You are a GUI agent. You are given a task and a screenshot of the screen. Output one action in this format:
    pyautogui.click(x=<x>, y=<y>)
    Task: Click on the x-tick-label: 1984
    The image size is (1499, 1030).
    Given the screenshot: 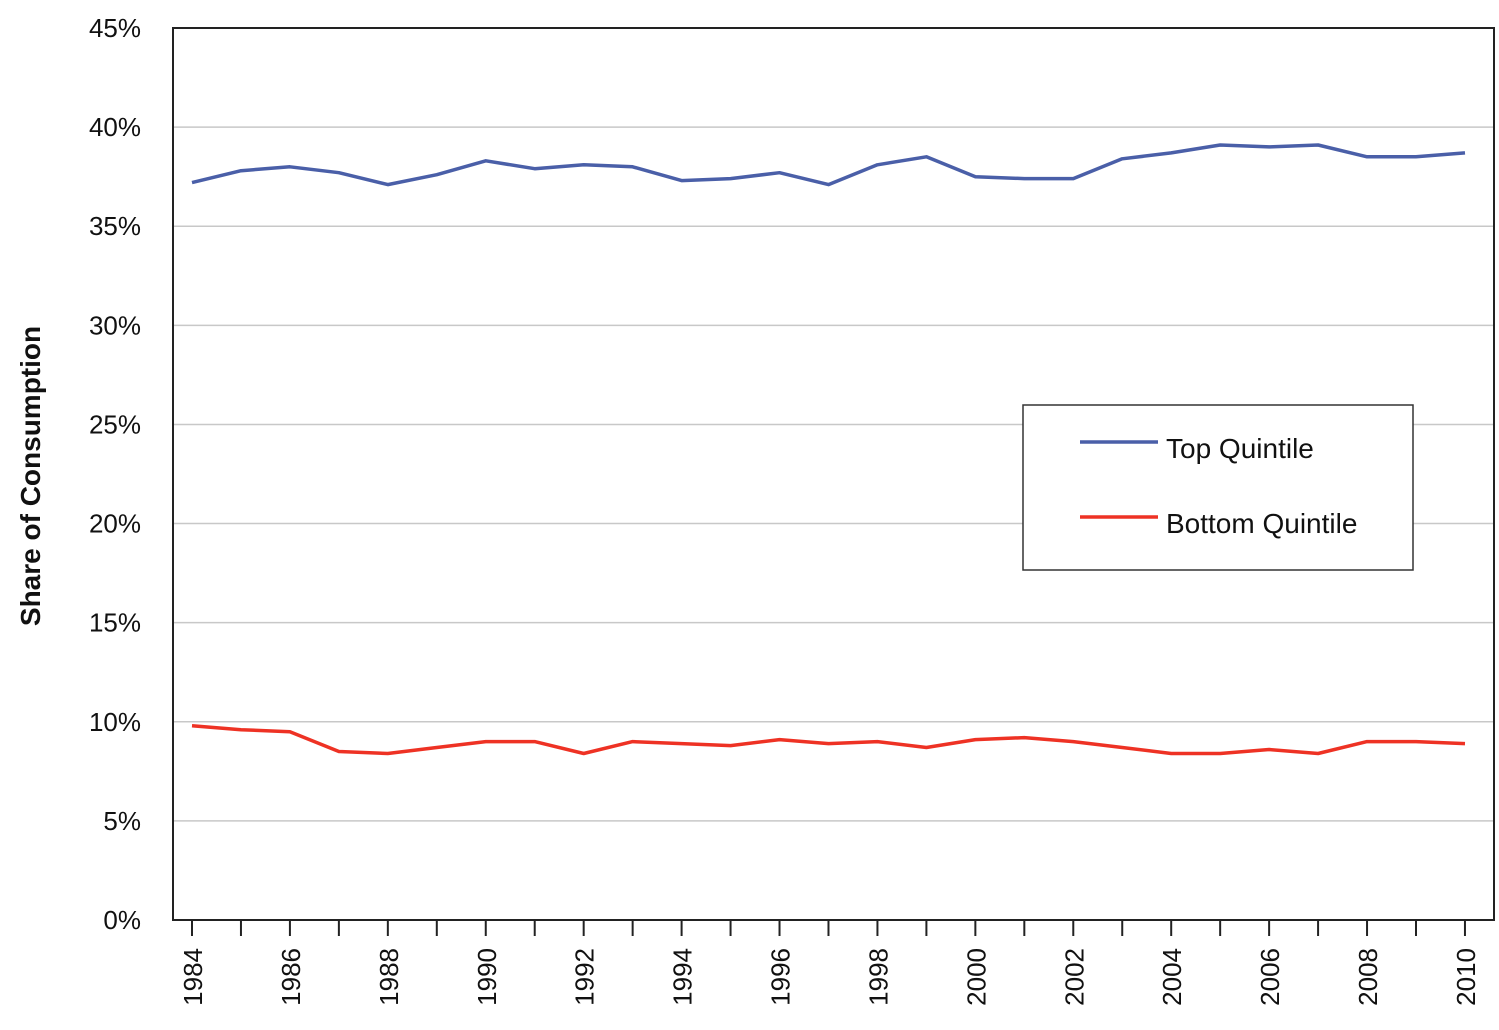 What is the action you would take?
    pyautogui.click(x=193, y=977)
    